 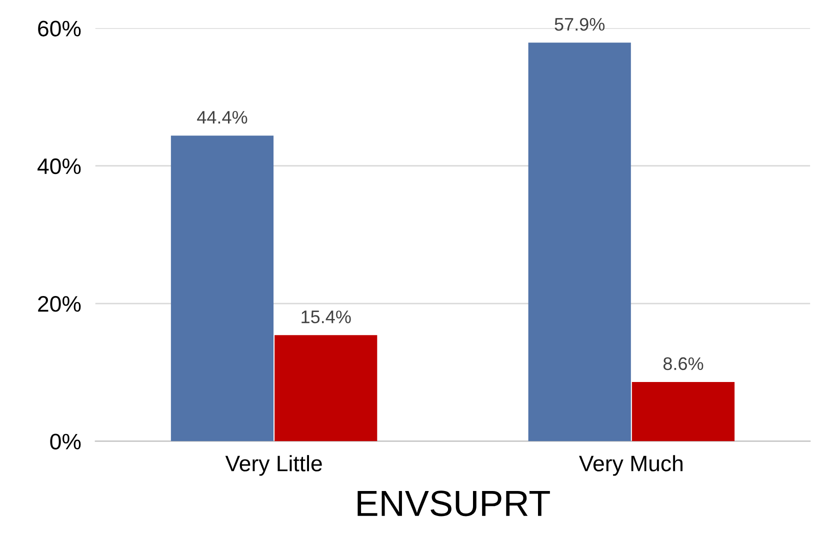 What do you see at coordinates (59, 28) in the screenshot?
I see `y-tick-label: 60%` at bounding box center [59, 28].